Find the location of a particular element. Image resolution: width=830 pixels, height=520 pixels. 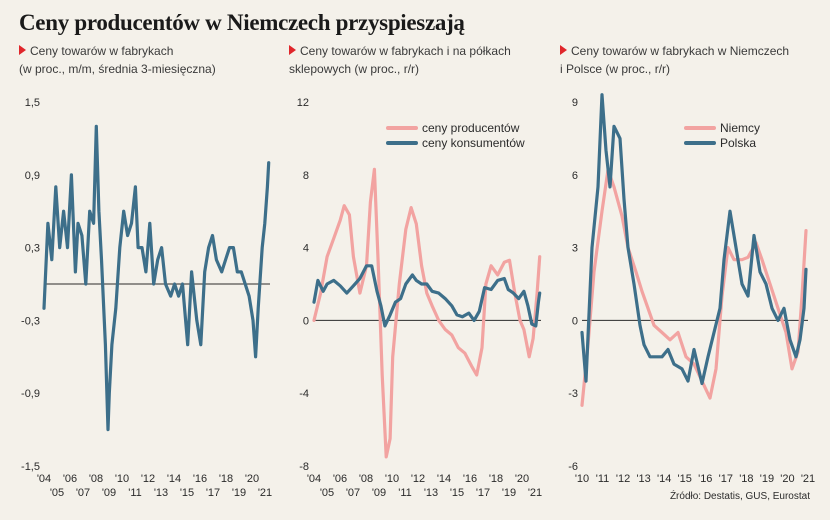

y-tick-label: -3 is located at coordinates (573, 394).